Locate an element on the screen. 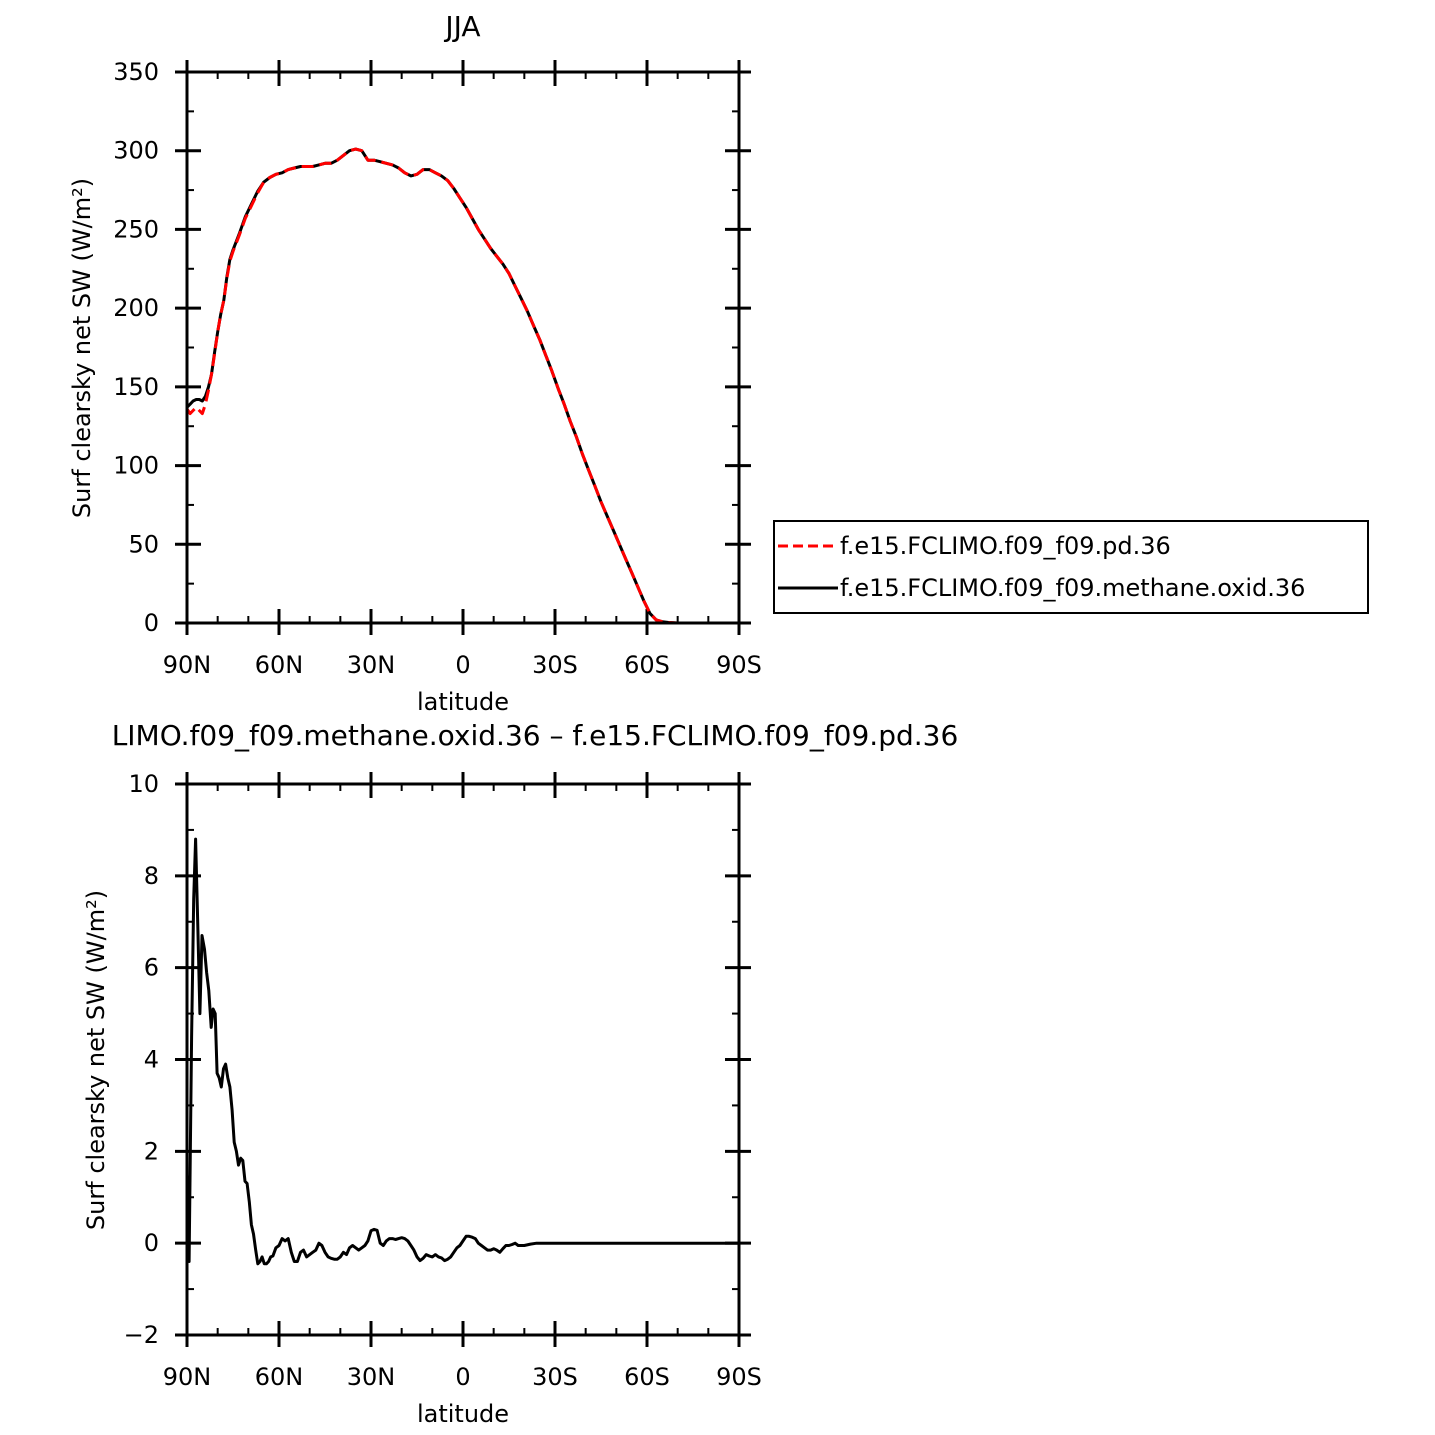  top-plot-frame is located at coordinates (463, 347).